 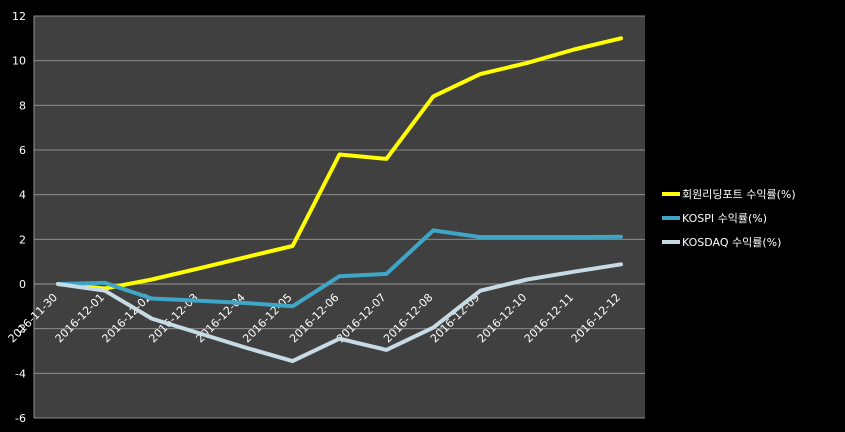 What do you see at coordinates (22, 284) in the screenshot?
I see `y-tick-label: 0` at bounding box center [22, 284].